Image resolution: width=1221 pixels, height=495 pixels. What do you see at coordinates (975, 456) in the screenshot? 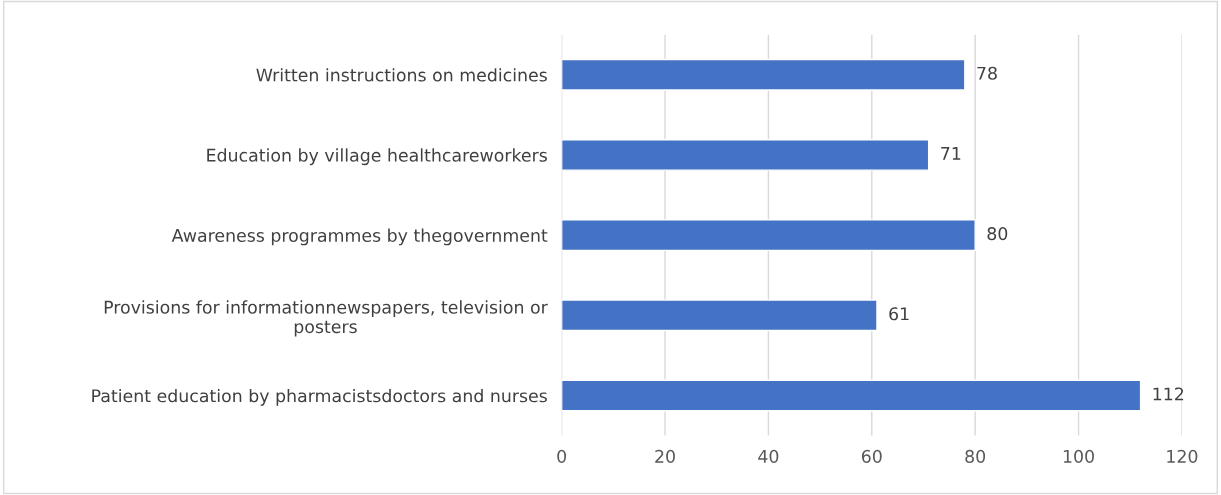
I see `x-tick-label: 80` at bounding box center [975, 456].